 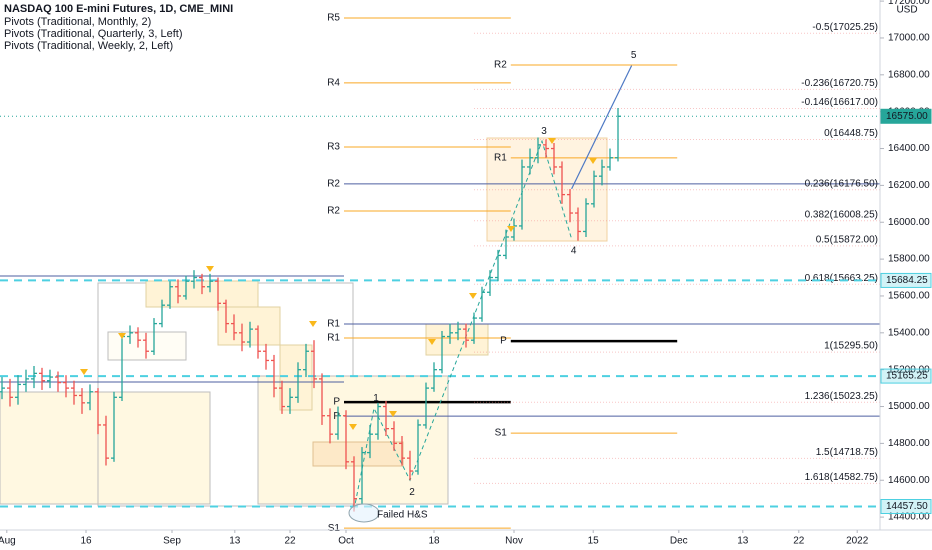 What do you see at coordinates (909, 332) in the screenshot?
I see `y-tick-label: 15400.00` at bounding box center [909, 332].